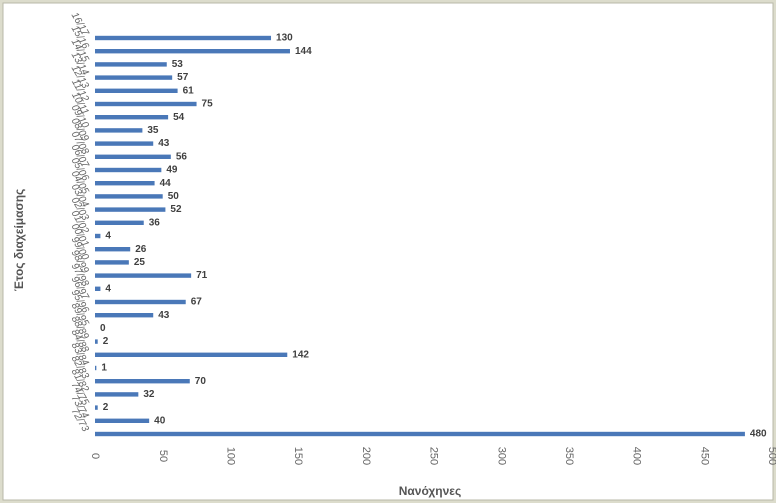 The image size is (776, 503). Describe the element at coordinates (771, 456) in the screenshot. I see `x-tick-label: 500` at that location.